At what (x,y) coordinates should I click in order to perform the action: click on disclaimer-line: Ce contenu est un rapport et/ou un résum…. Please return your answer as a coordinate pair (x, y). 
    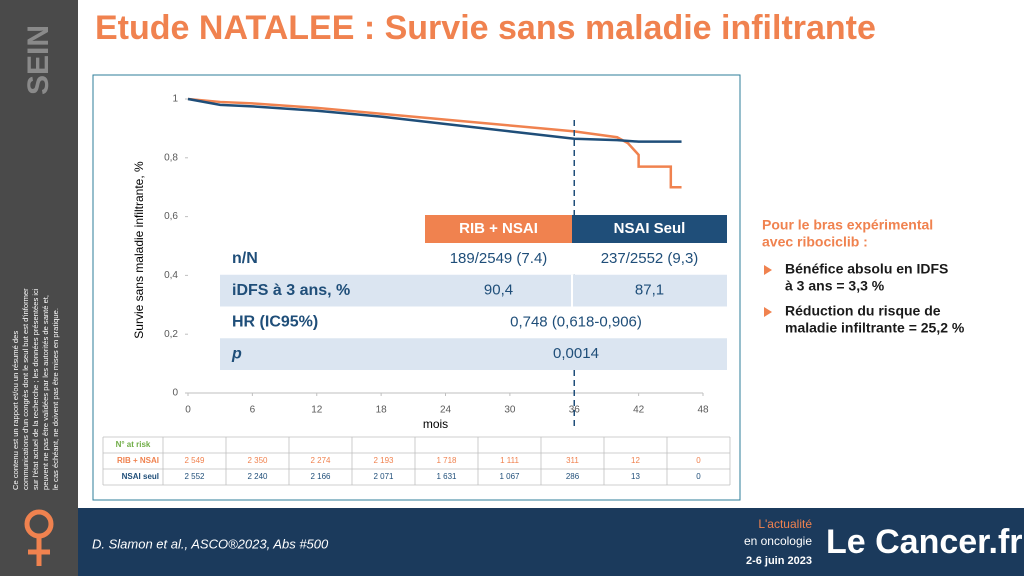
    Looking at the image, I should click on (15, 410).